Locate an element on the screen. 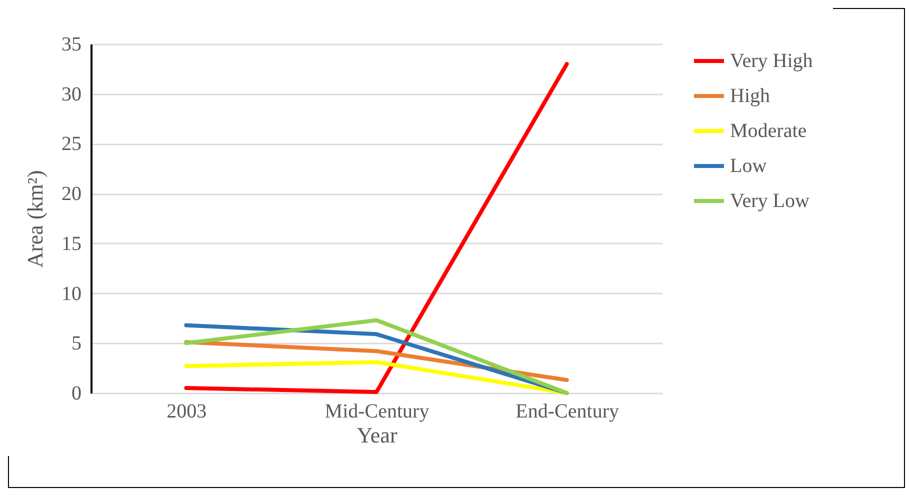 The image size is (915, 494). y-tick-label: 30 is located at coordinates (72, 94).